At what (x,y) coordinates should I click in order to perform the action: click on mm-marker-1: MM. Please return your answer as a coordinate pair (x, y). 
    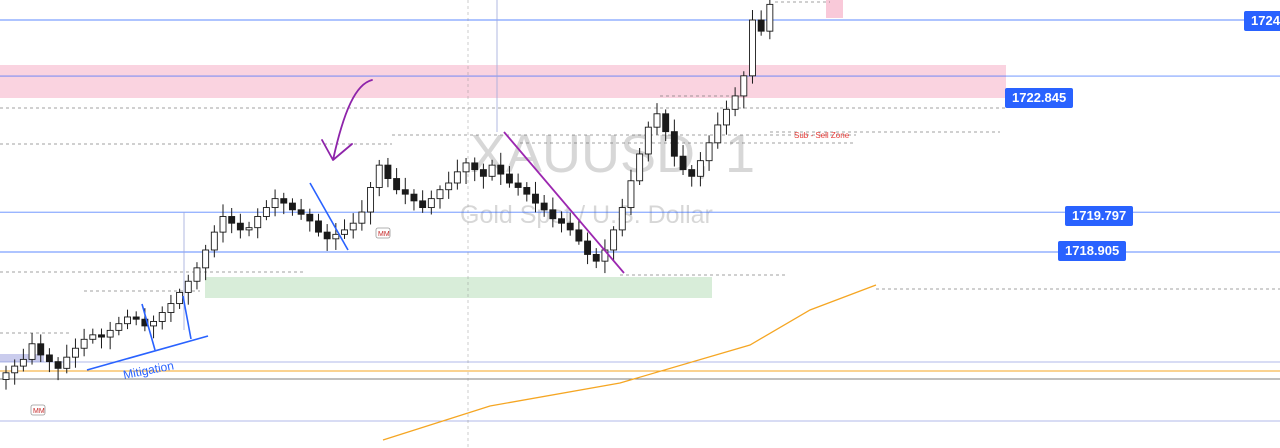
    Looking at the image, I should click on (38, 410).